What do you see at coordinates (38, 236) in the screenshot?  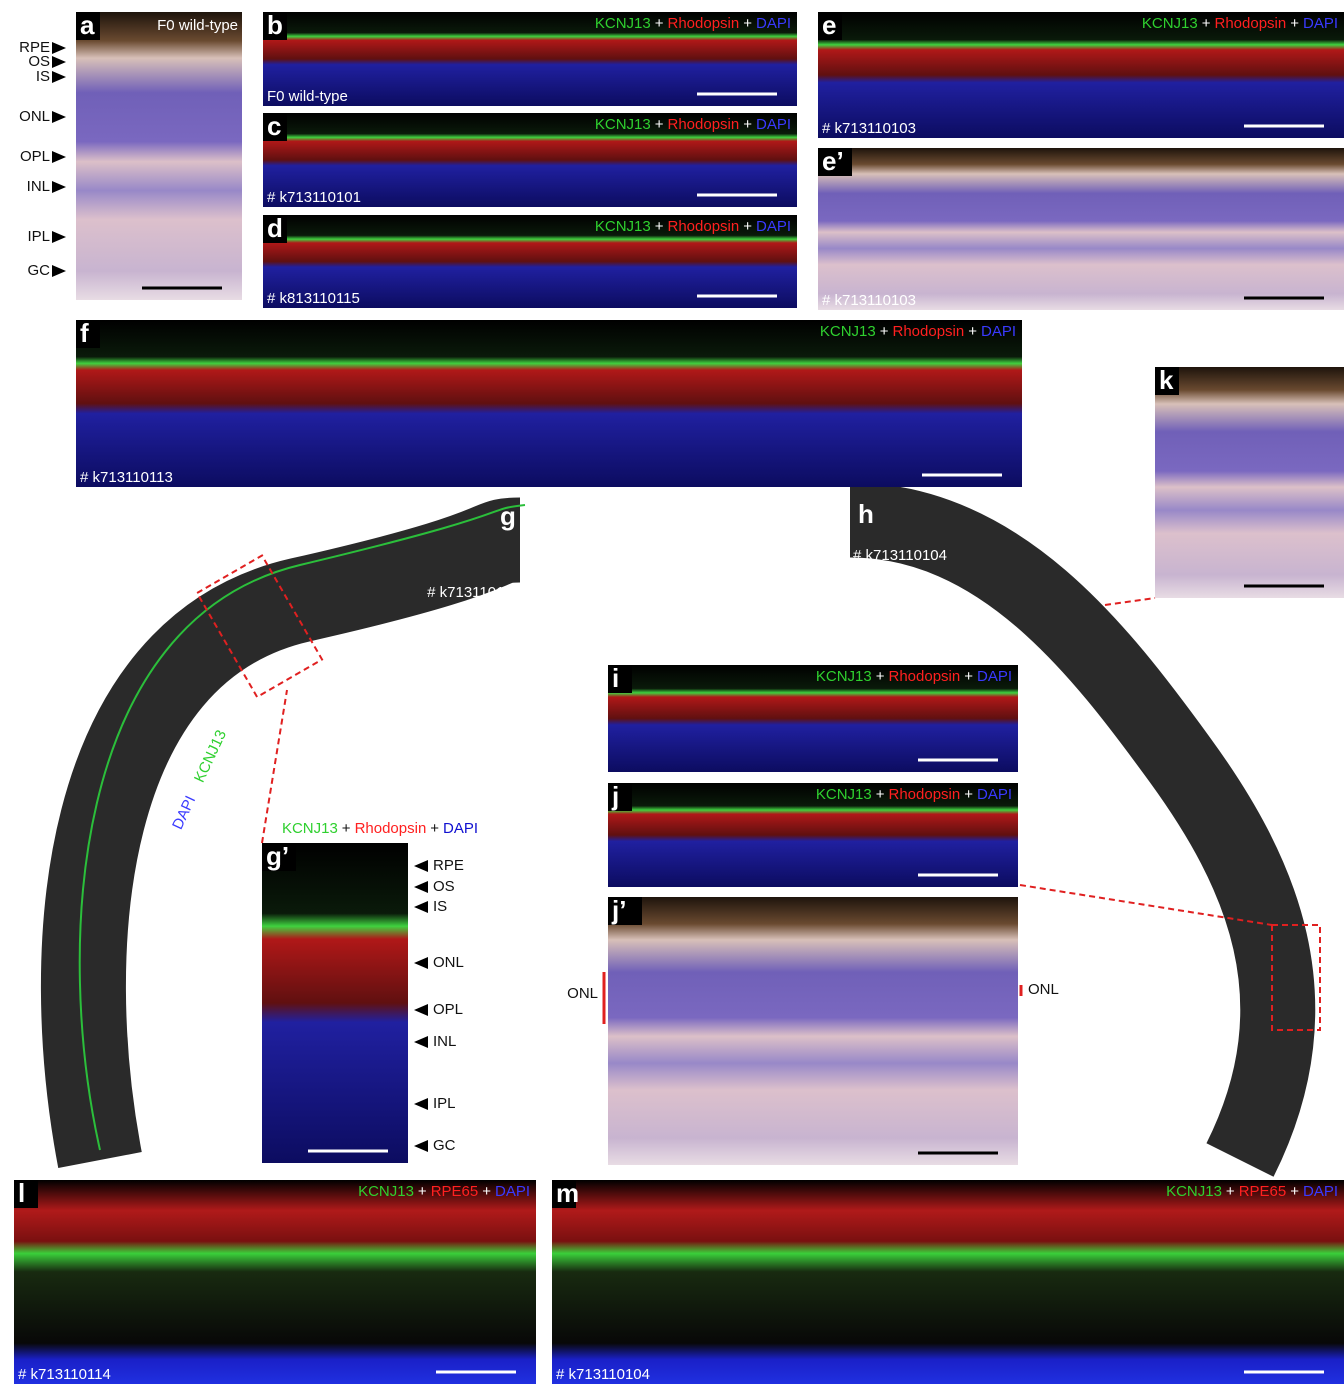 I see `layer-label: IPL` at bounding box center [38, 236].